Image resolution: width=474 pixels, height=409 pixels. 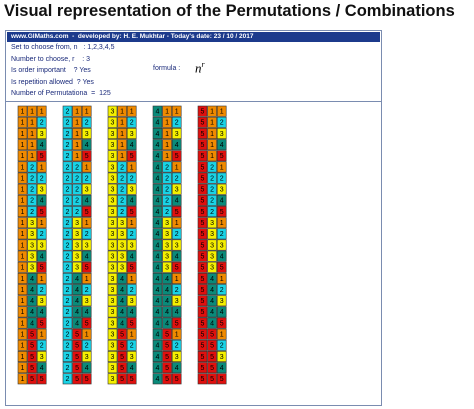 I want to click on info-line: Set to choose from, n : 1,2,3,4,5, so click(x=63, y=47).